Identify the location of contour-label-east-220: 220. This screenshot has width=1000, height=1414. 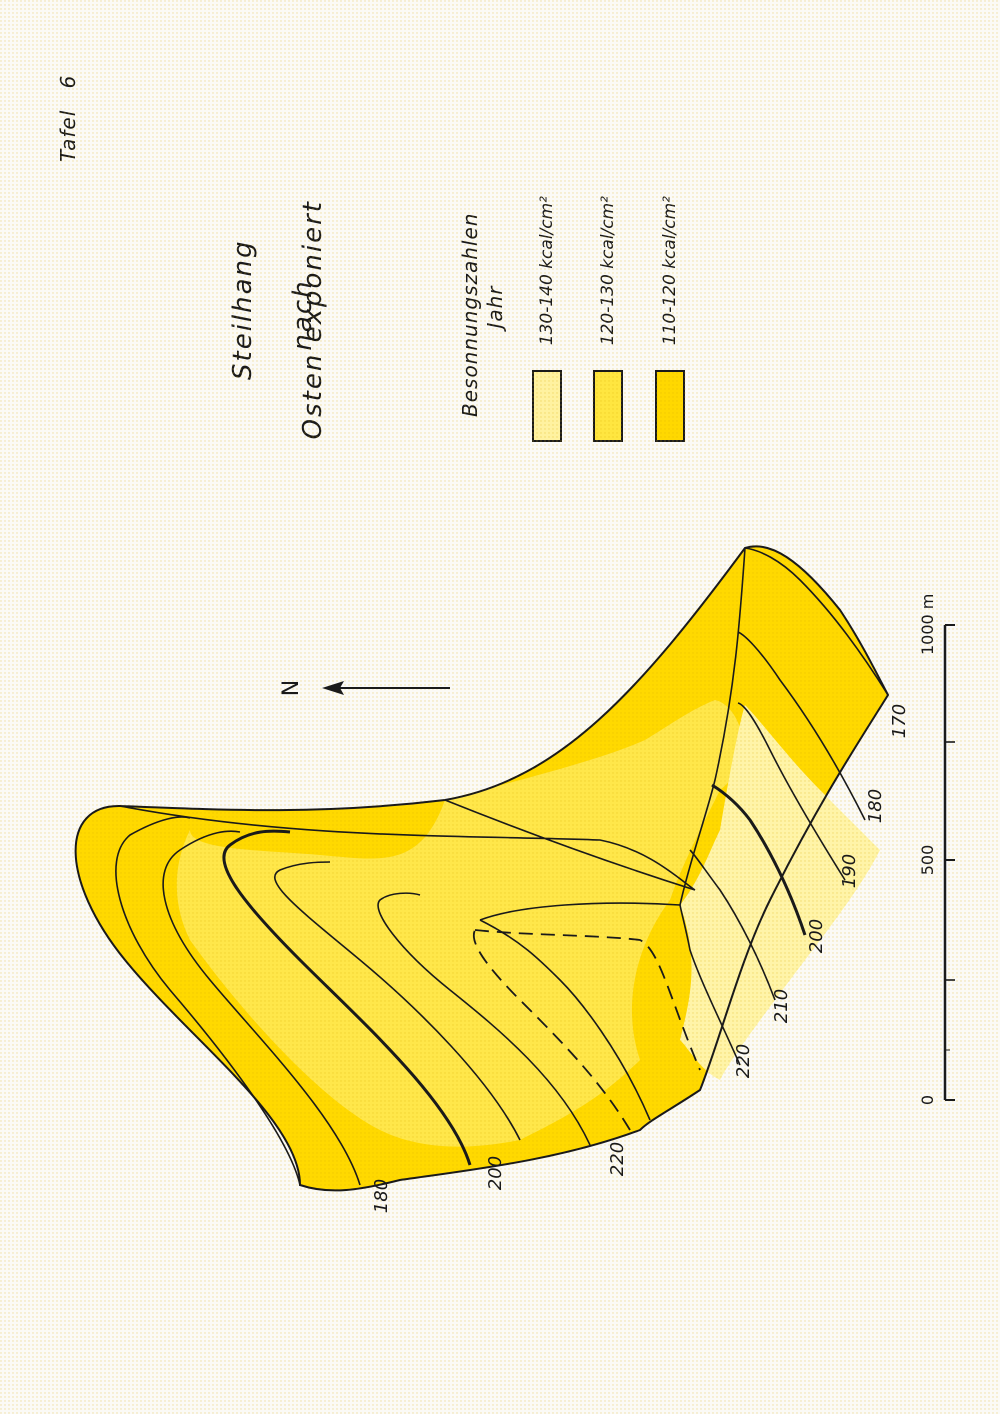
(743, 1061).